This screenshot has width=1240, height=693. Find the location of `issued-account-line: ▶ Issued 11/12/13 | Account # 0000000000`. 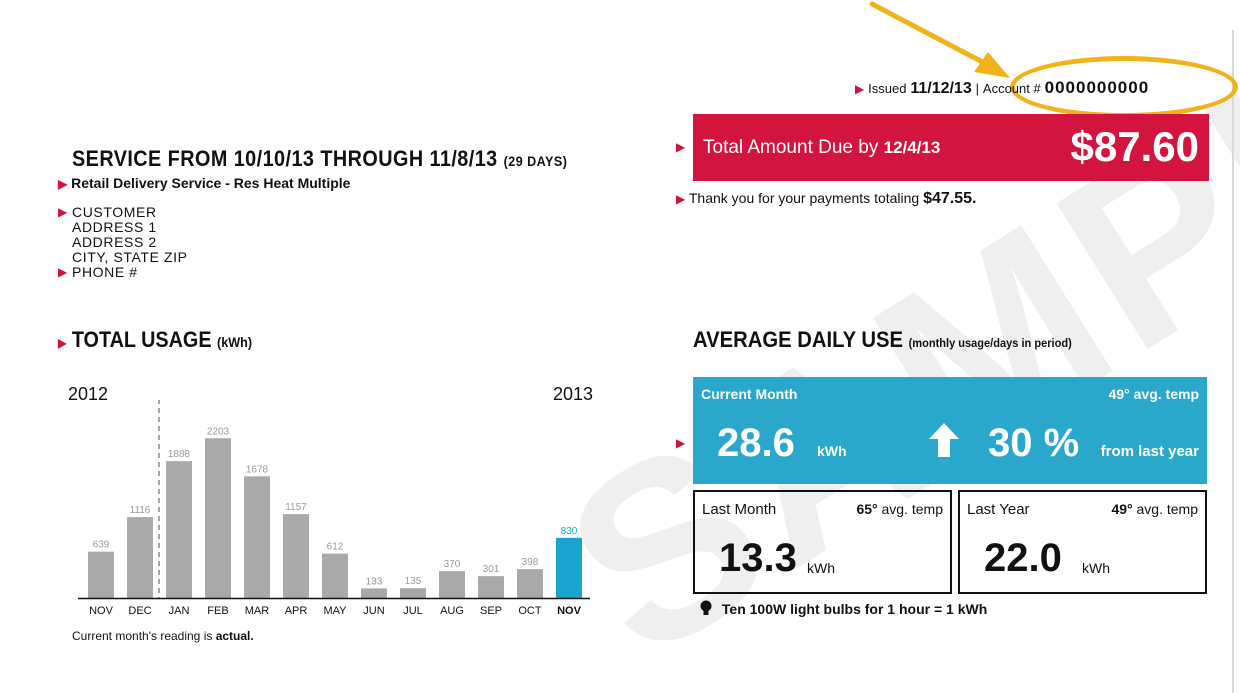

issued-account-line: ▶ Issued 11/12/13 | Account # 0000000000 is located at coordinates (1002, 88).